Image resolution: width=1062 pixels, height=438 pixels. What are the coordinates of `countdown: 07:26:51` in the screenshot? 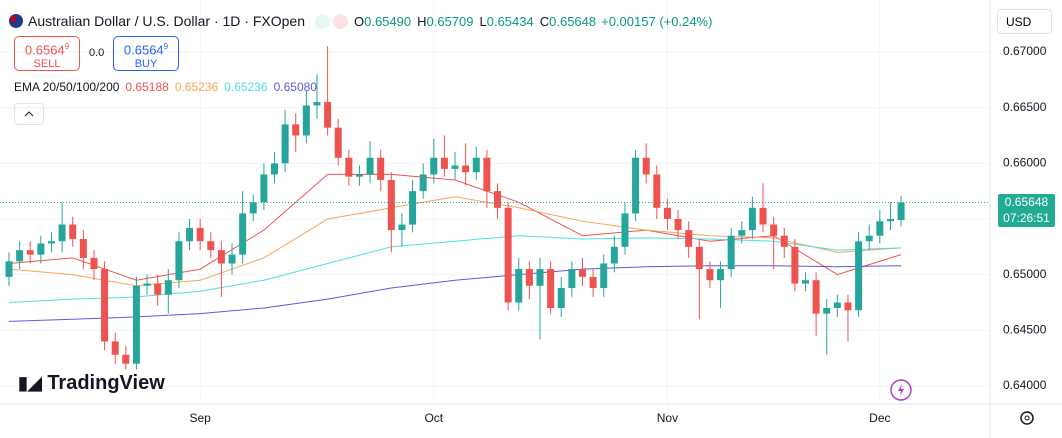 It's located at (1026, 217).